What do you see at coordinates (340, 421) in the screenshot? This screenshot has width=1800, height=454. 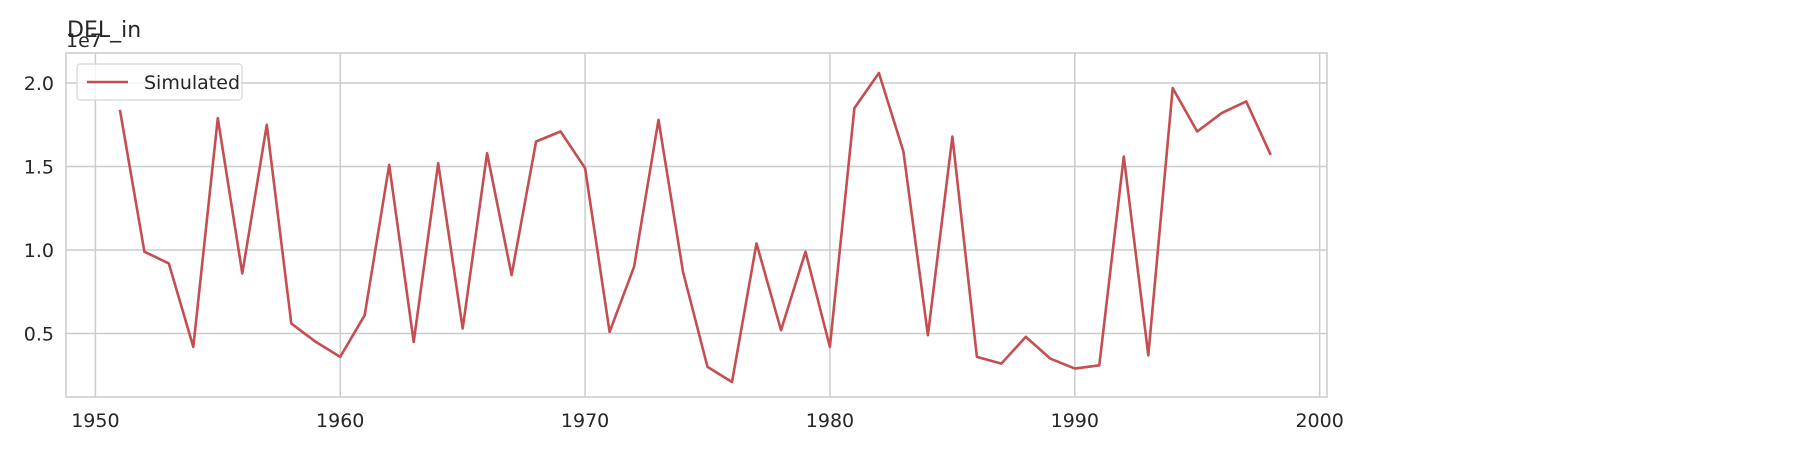 I see `x-tick-label: 1960` at bounding box center [340, 421].